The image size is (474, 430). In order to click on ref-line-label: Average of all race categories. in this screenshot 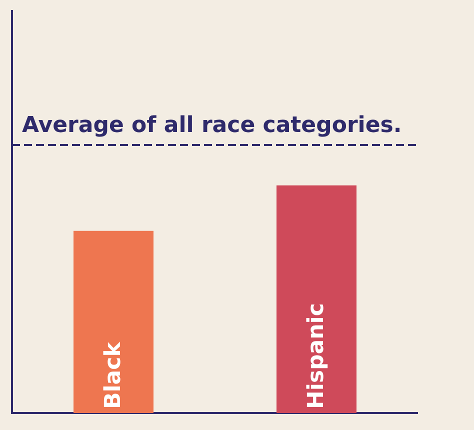, I will do `click(212, 125)`.